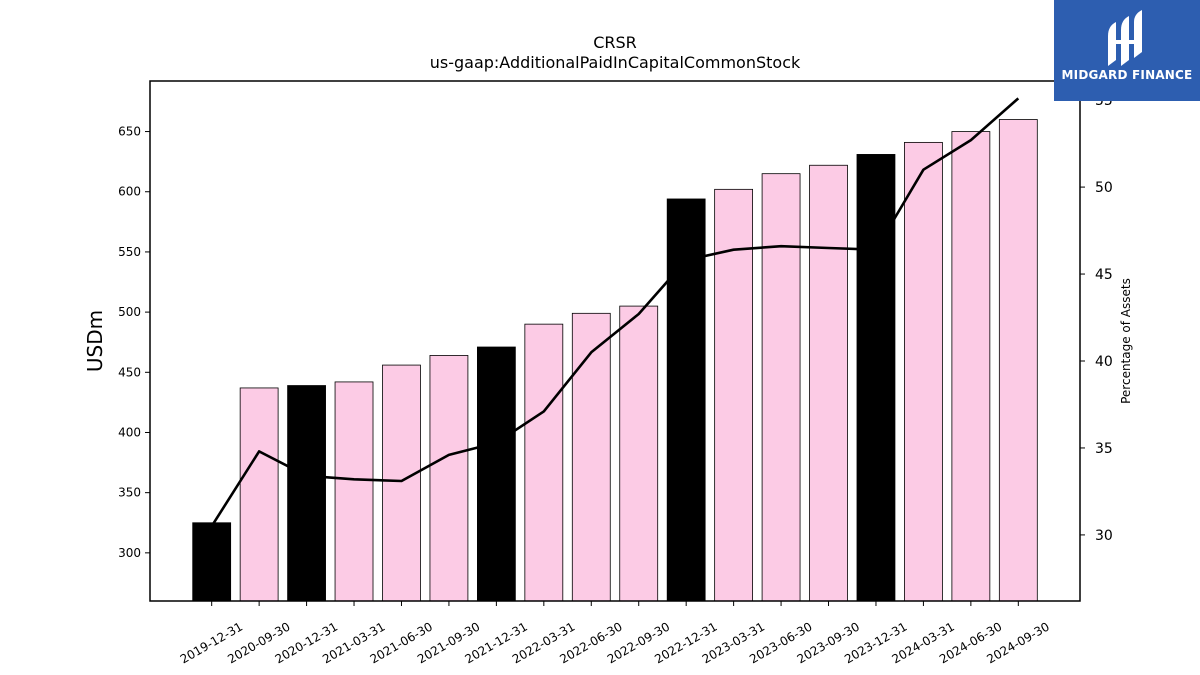 Image resolution: width=1200 pixels, height=675 pixels. What do you see at coordinates (129, 553) in the screenshot?
I see `y-tick-label: 300` at bounding box center [129, 553].